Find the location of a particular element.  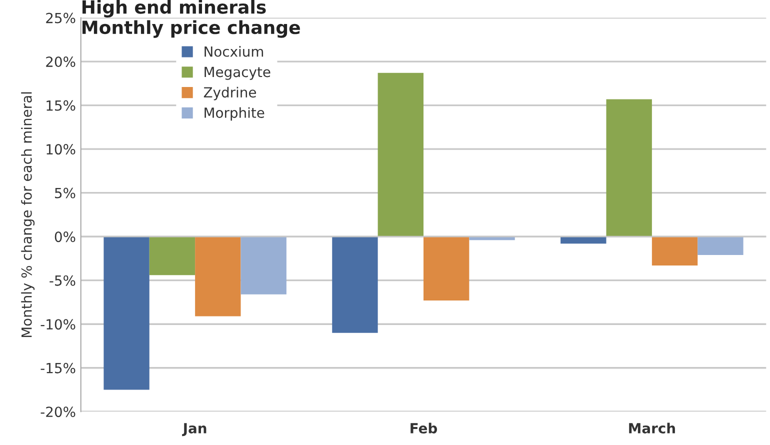

y-tick-label: 0% is located at coordinates (65, 237).